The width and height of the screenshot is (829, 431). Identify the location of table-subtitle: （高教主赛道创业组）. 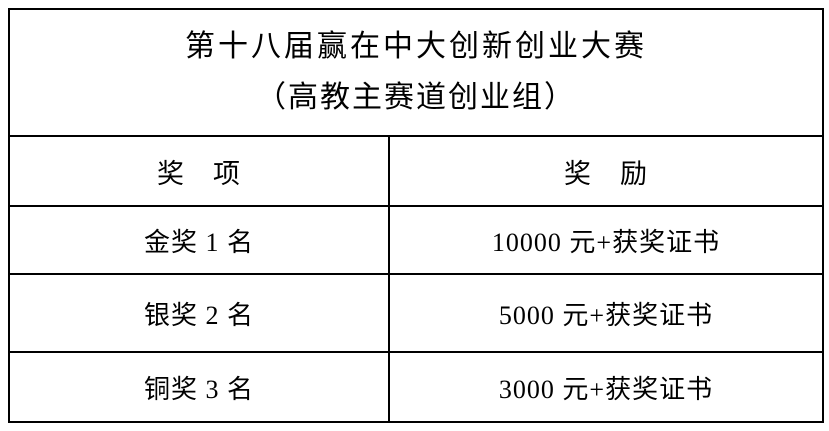
(416, 98).